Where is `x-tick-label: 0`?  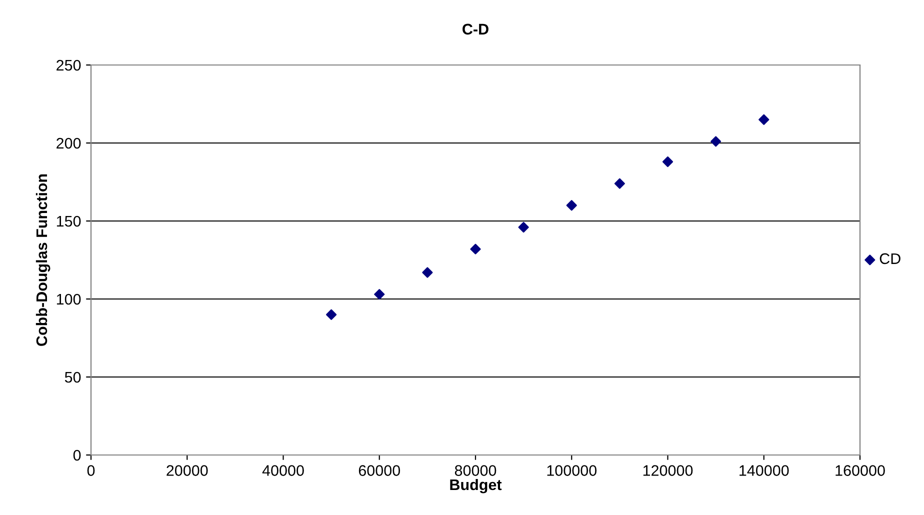 x-tick-label: 0 is located at coordinates (91, 470).